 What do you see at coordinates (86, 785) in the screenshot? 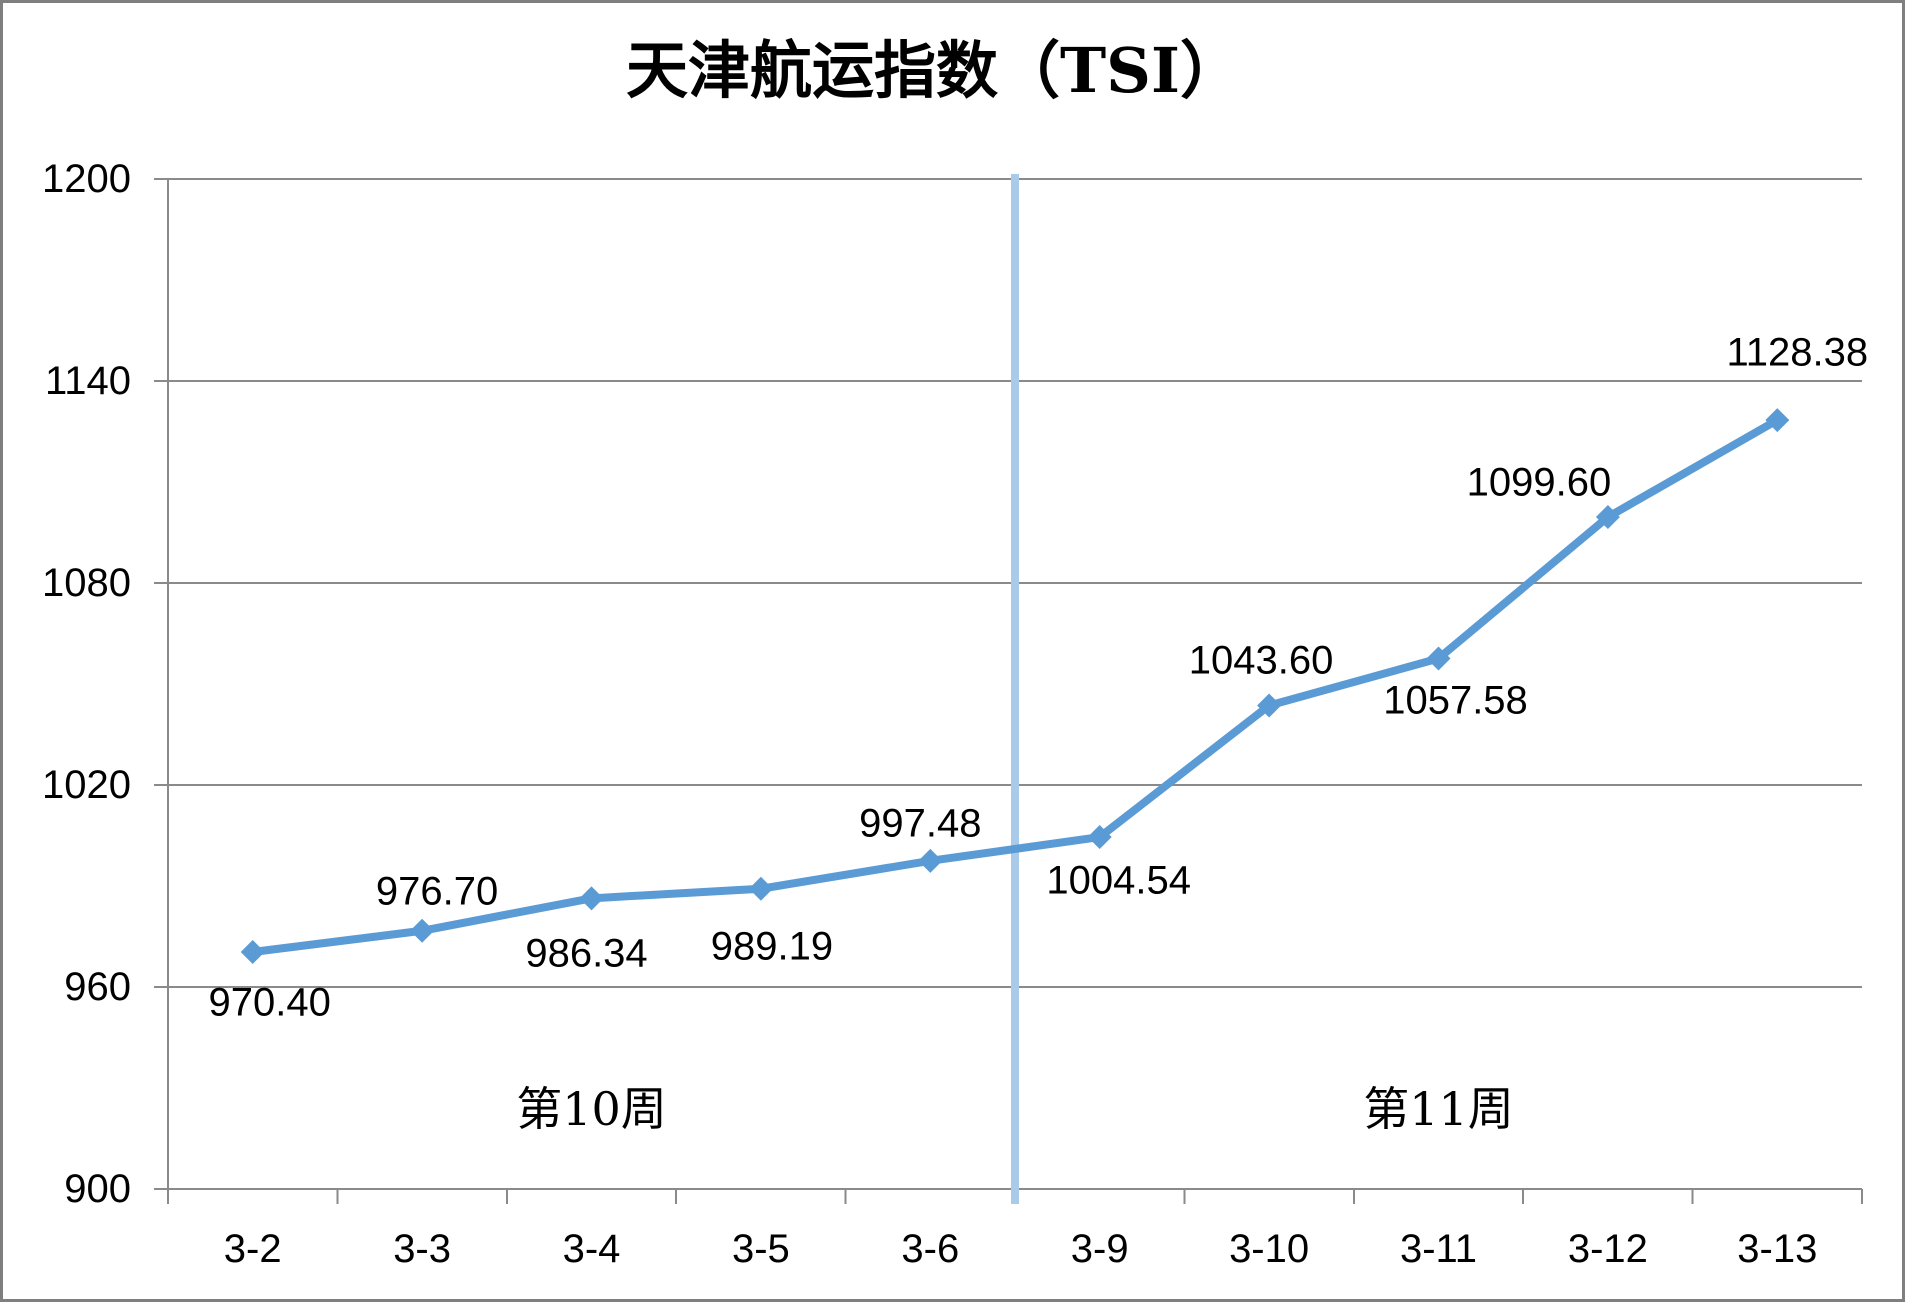
I see `y-axis-tick-label: 1020` at bounding box center [86, 785].